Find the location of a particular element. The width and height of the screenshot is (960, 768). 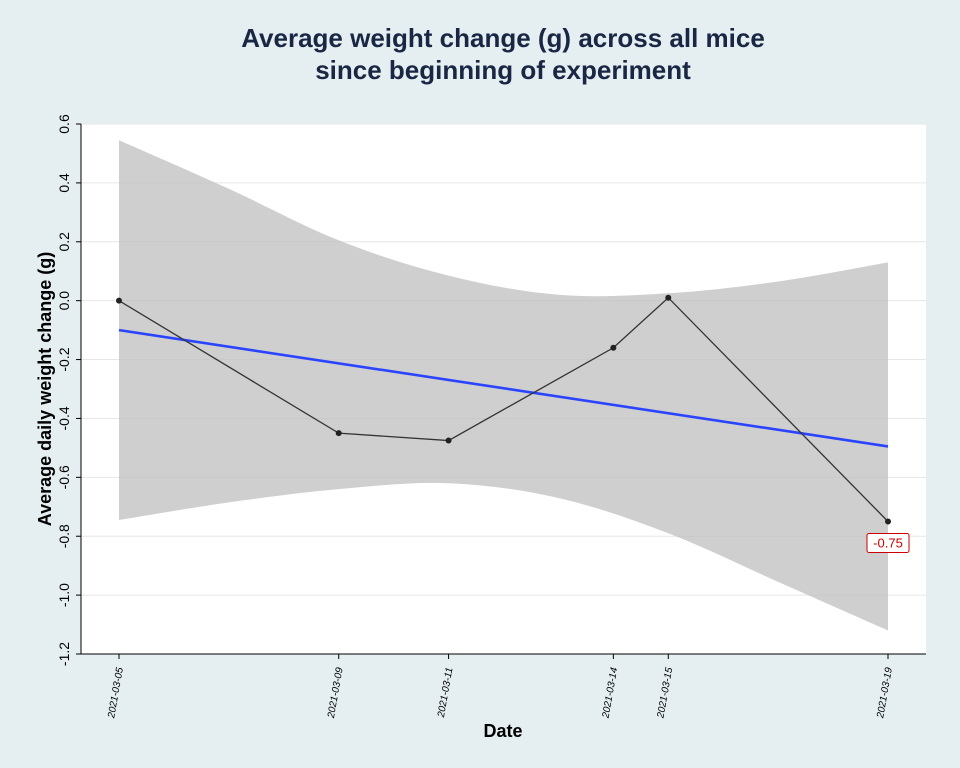

y-tick-label: -0.2 is located at coordinates (64, 359).